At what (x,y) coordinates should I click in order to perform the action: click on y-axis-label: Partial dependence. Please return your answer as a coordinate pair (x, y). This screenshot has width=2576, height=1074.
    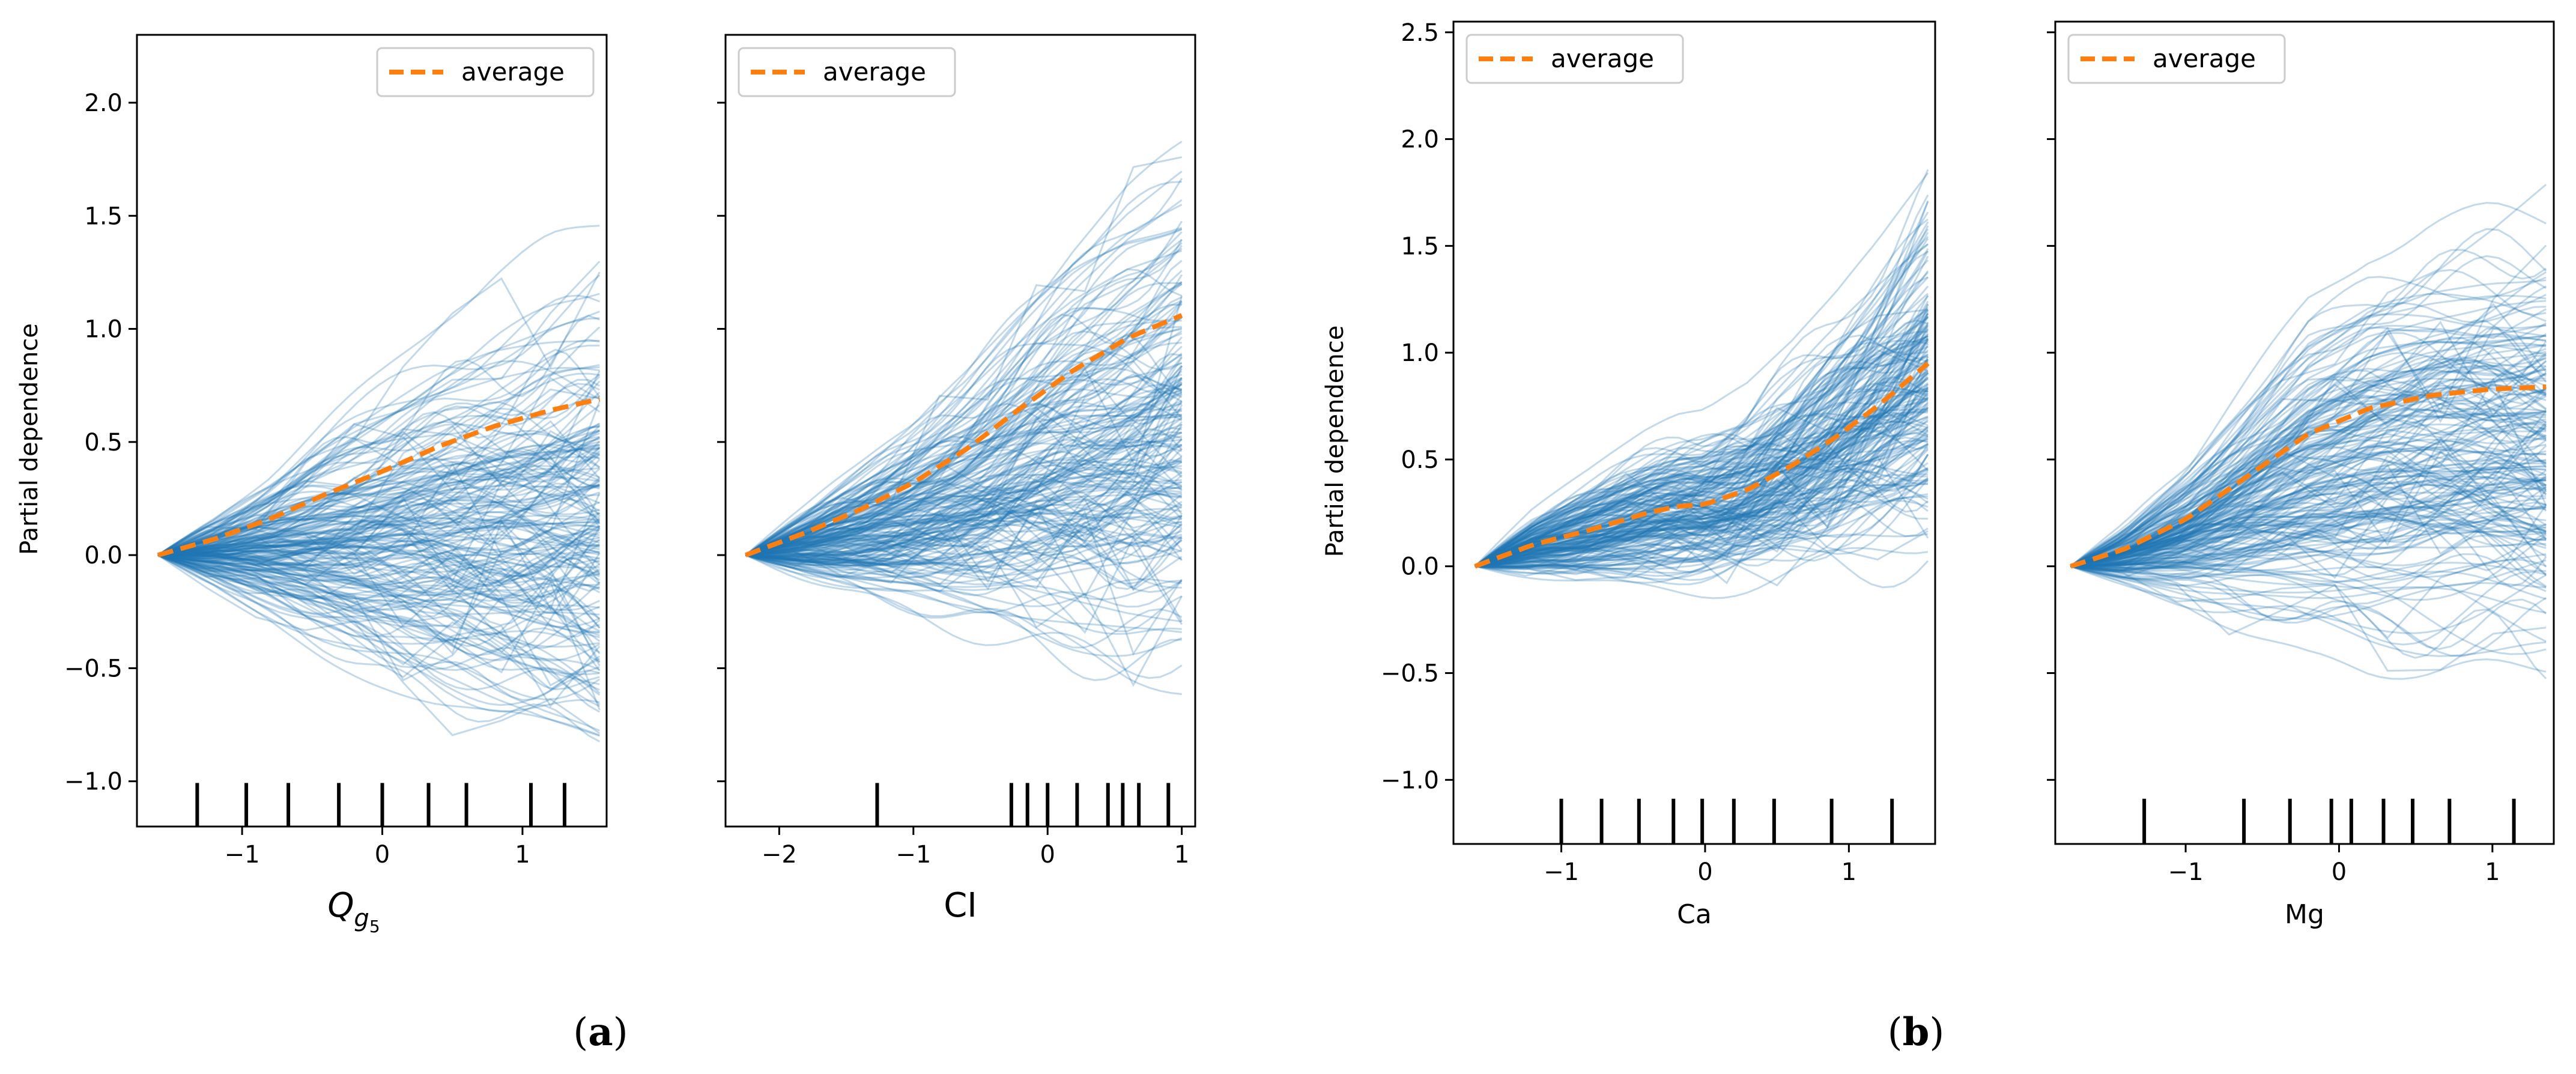
    Looking at the image, I should click on (29, 439).